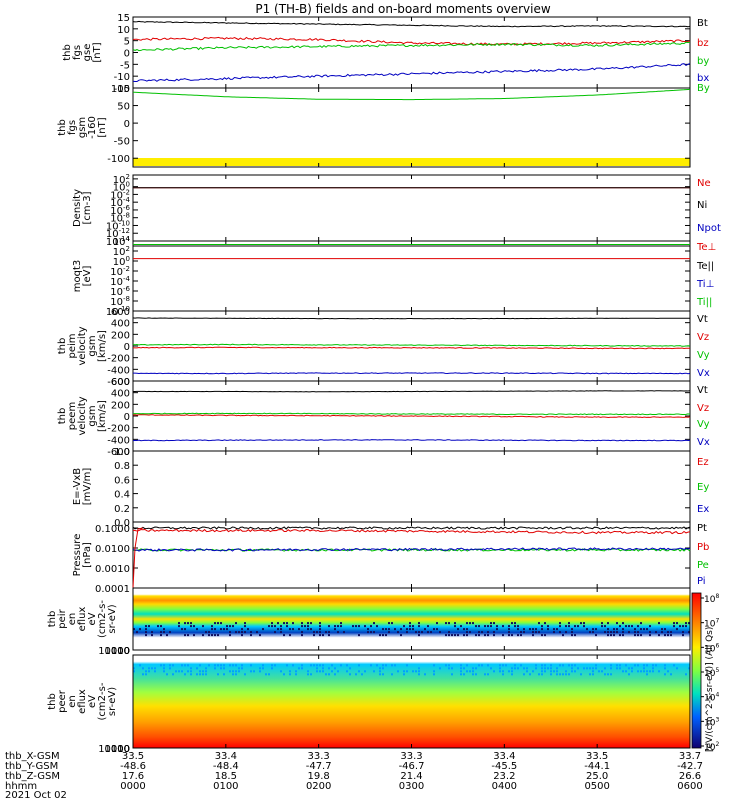 This screenshot has height=800, width=750. Describe the element at coordinates (82, 487) in the screenshot. I see `y-axis-label: E=-VxB[mV/m]` at that location.